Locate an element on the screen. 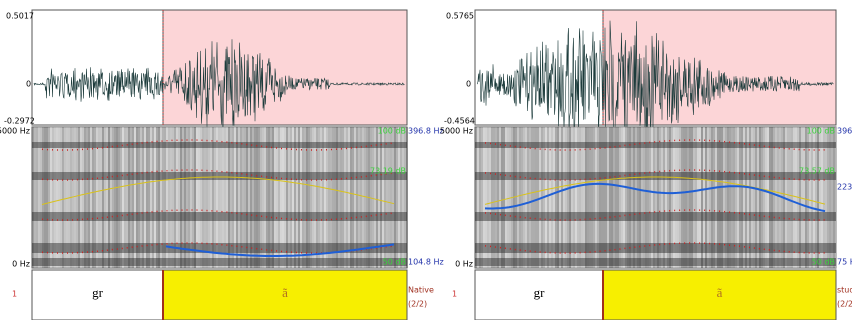  intensity-bottom: 50 dB is located at coordinates (823, 262).